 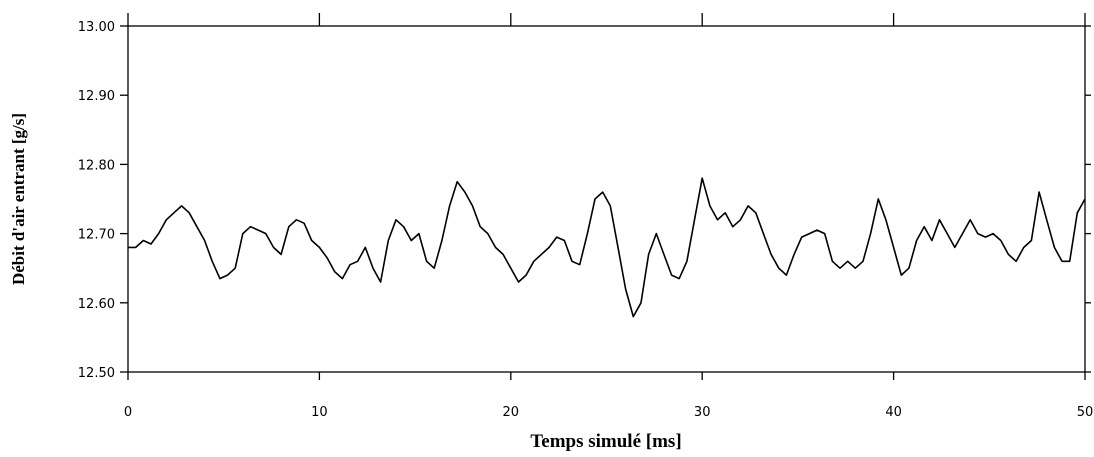 What do you see at coordinates (96, 304) in the screenshot?
I see `y-tick-label: 12.60` at bounding box center [96, 304].